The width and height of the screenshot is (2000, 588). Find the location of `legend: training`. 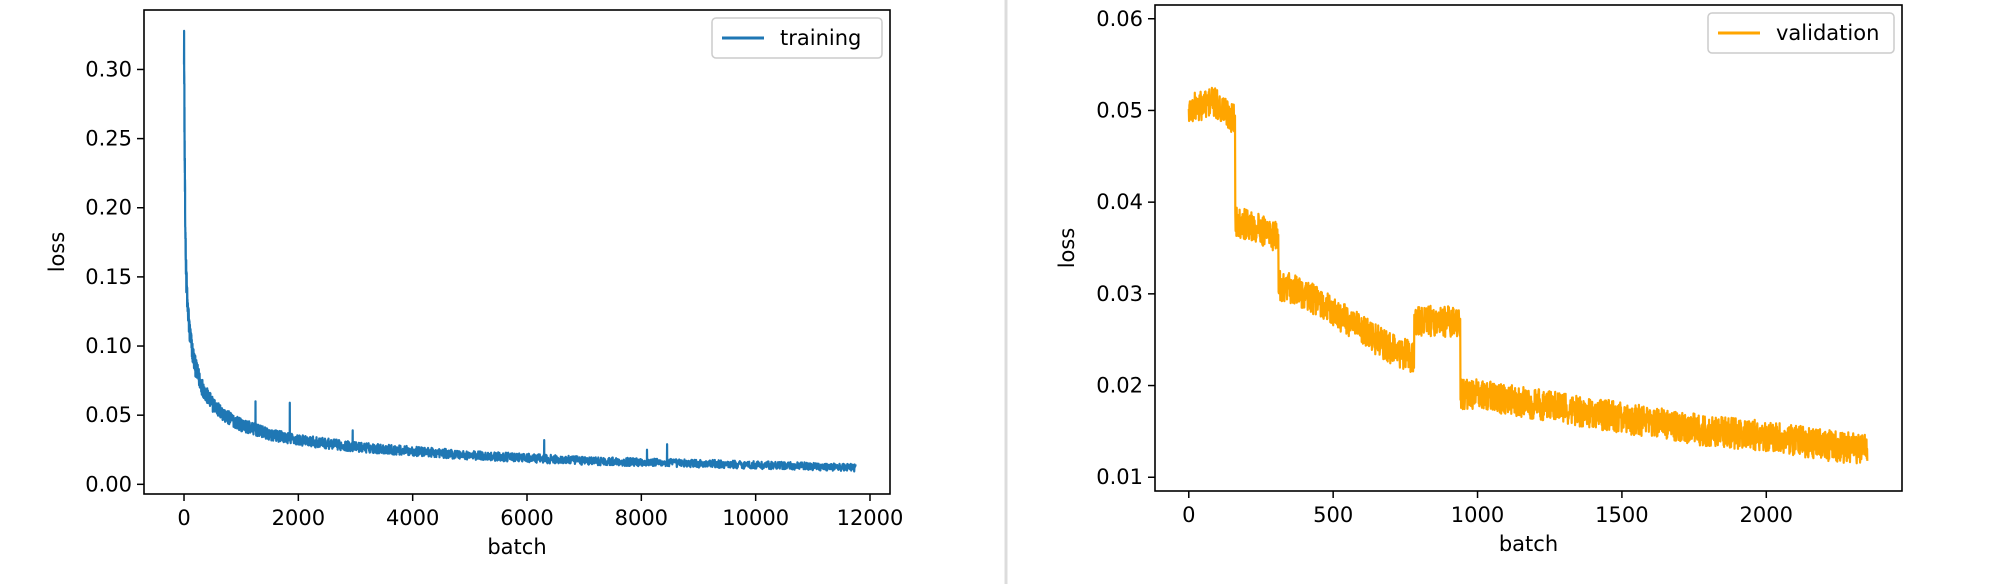

legend: training is located at coordinates (797, 38).